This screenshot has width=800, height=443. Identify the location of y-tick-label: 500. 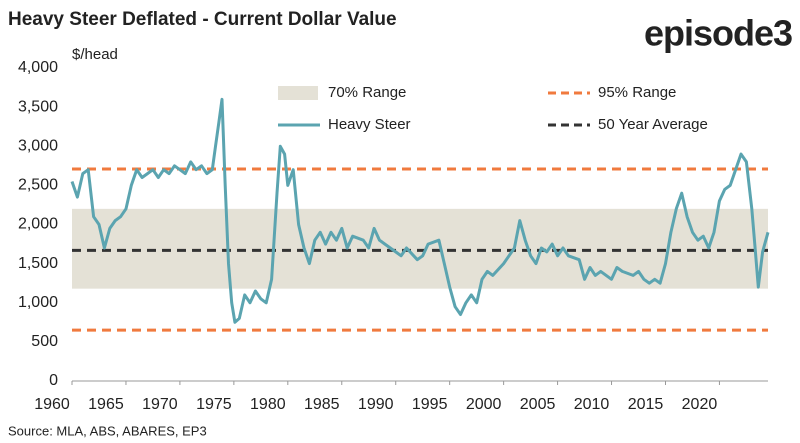
(44, 341).